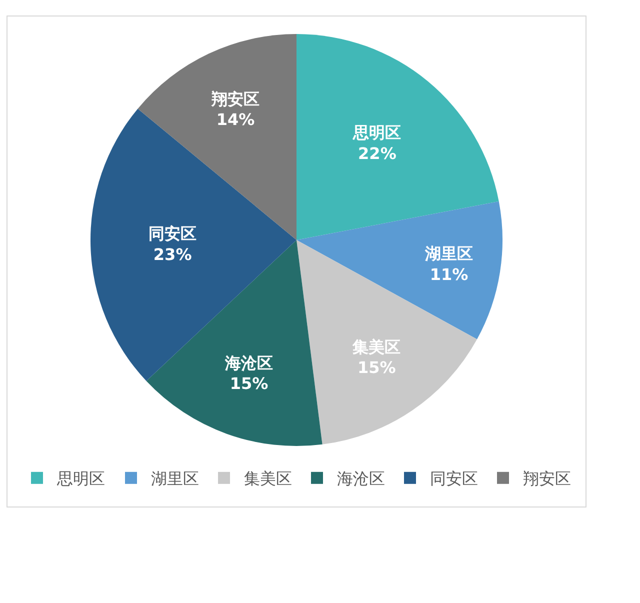  Describe the element at coordinates (235, 98) in the screenshot. I see `slice-label: 翔安区` at that location.